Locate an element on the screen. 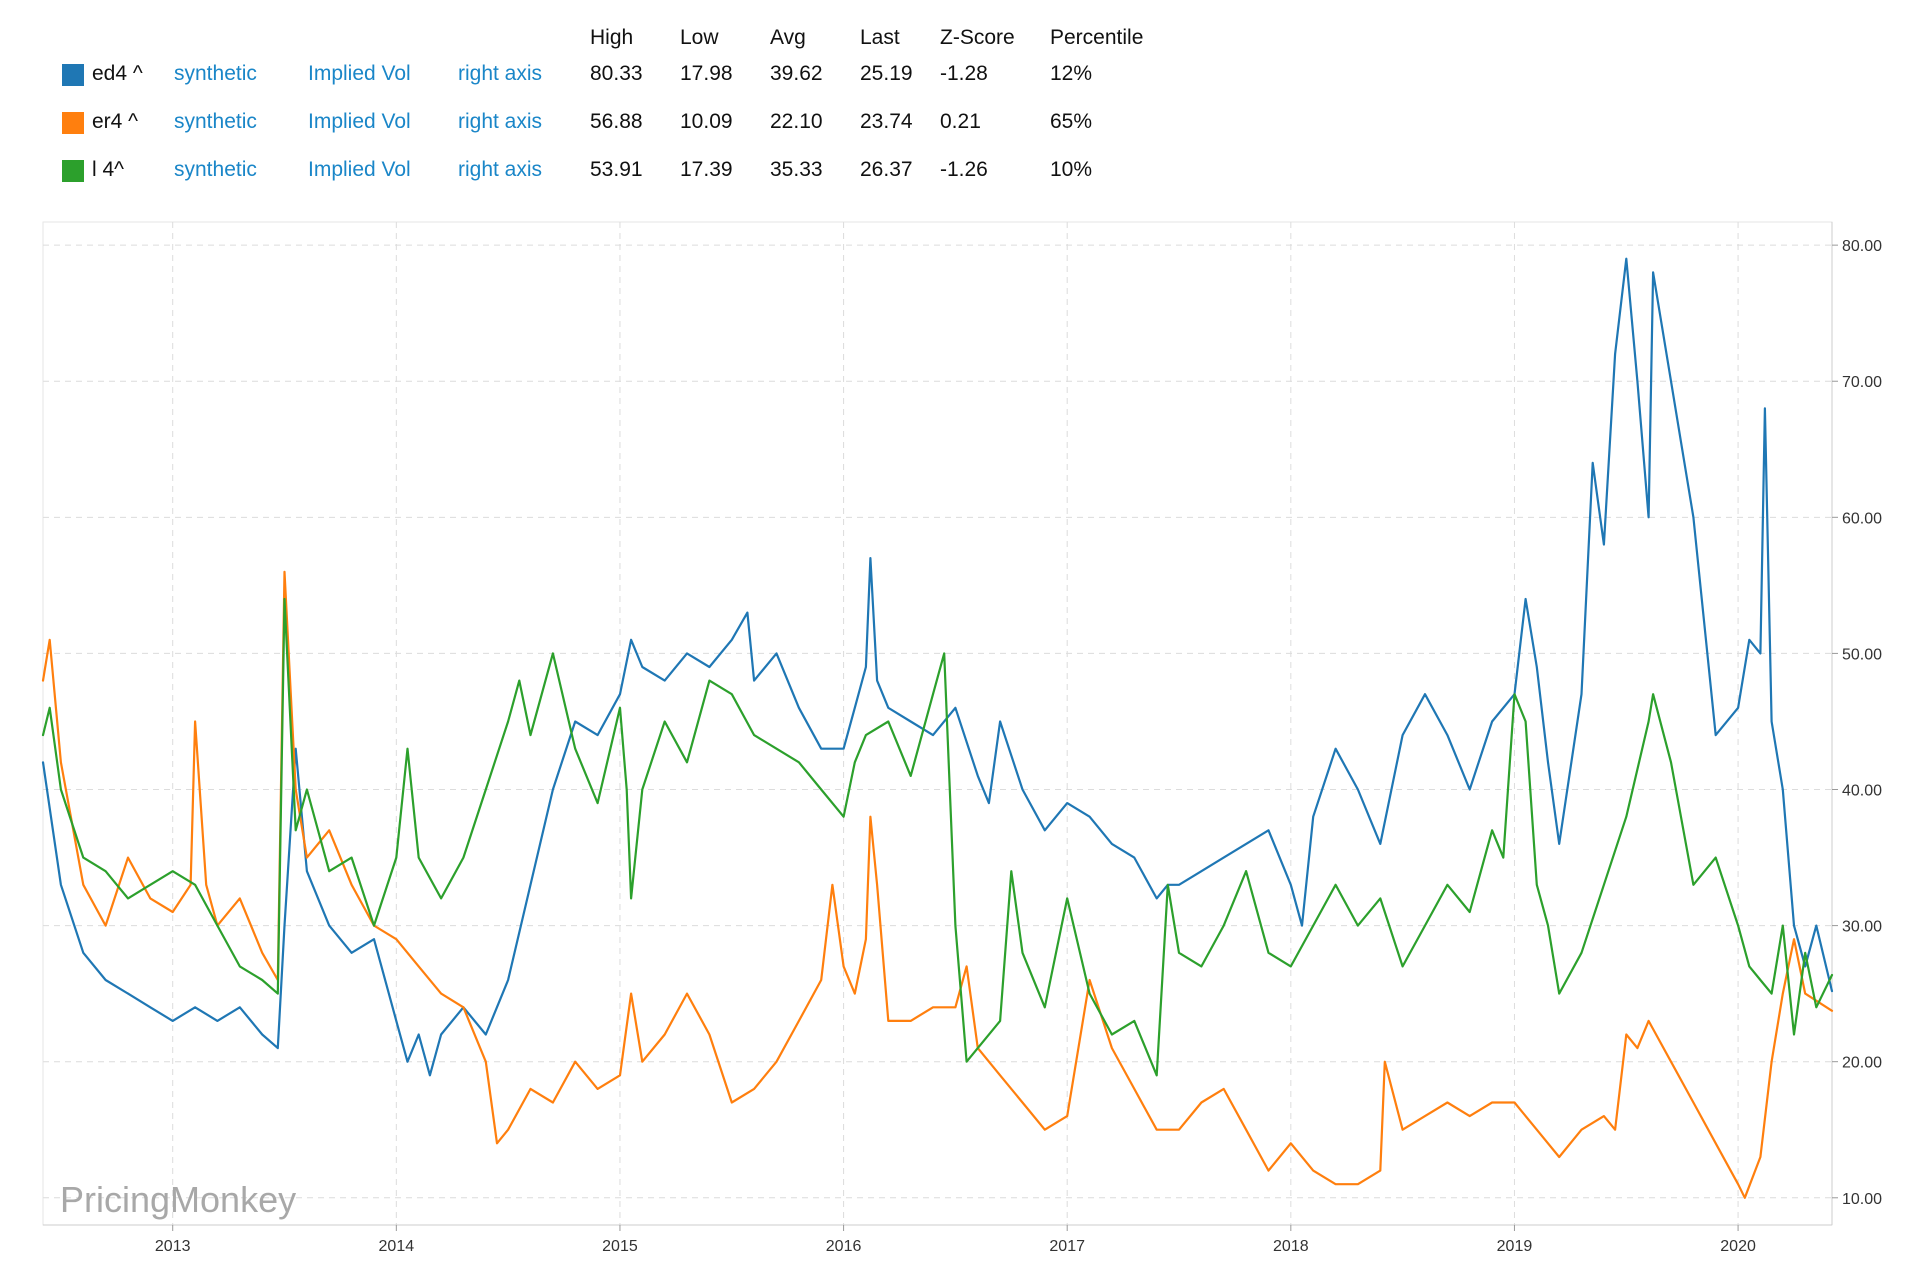 This screenshot has height=1268, width=1920. row-zscore: -1.26 is located at coordinates (964, 169).